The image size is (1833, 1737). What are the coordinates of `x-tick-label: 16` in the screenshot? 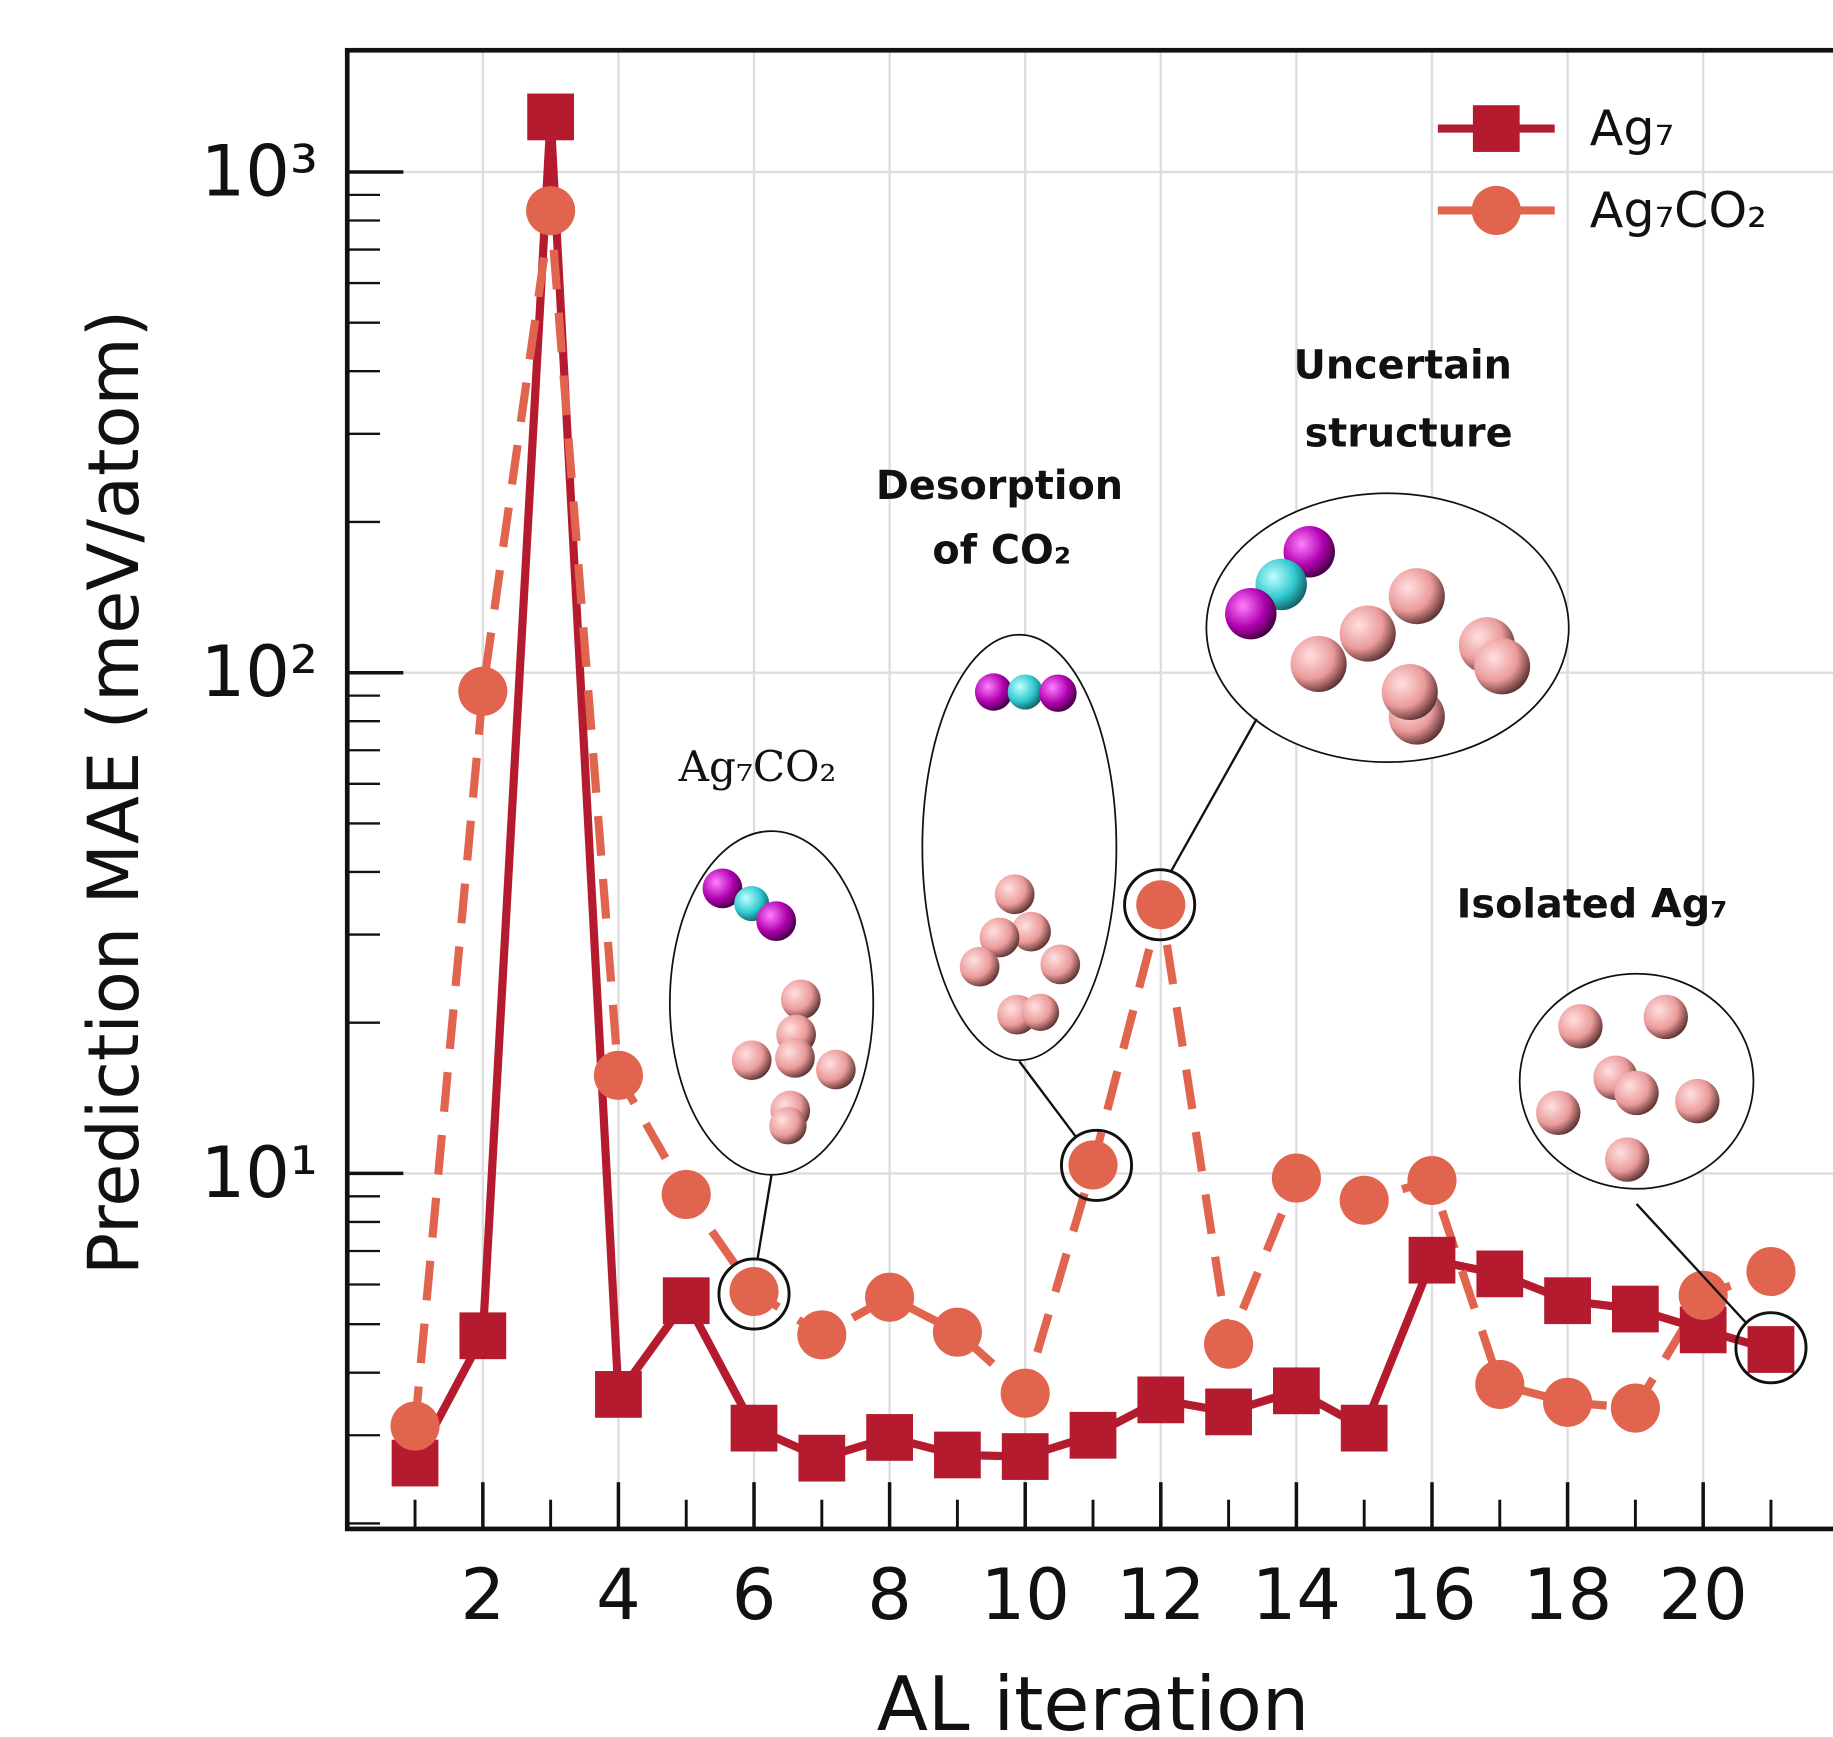 It's located at (1431, 1595).